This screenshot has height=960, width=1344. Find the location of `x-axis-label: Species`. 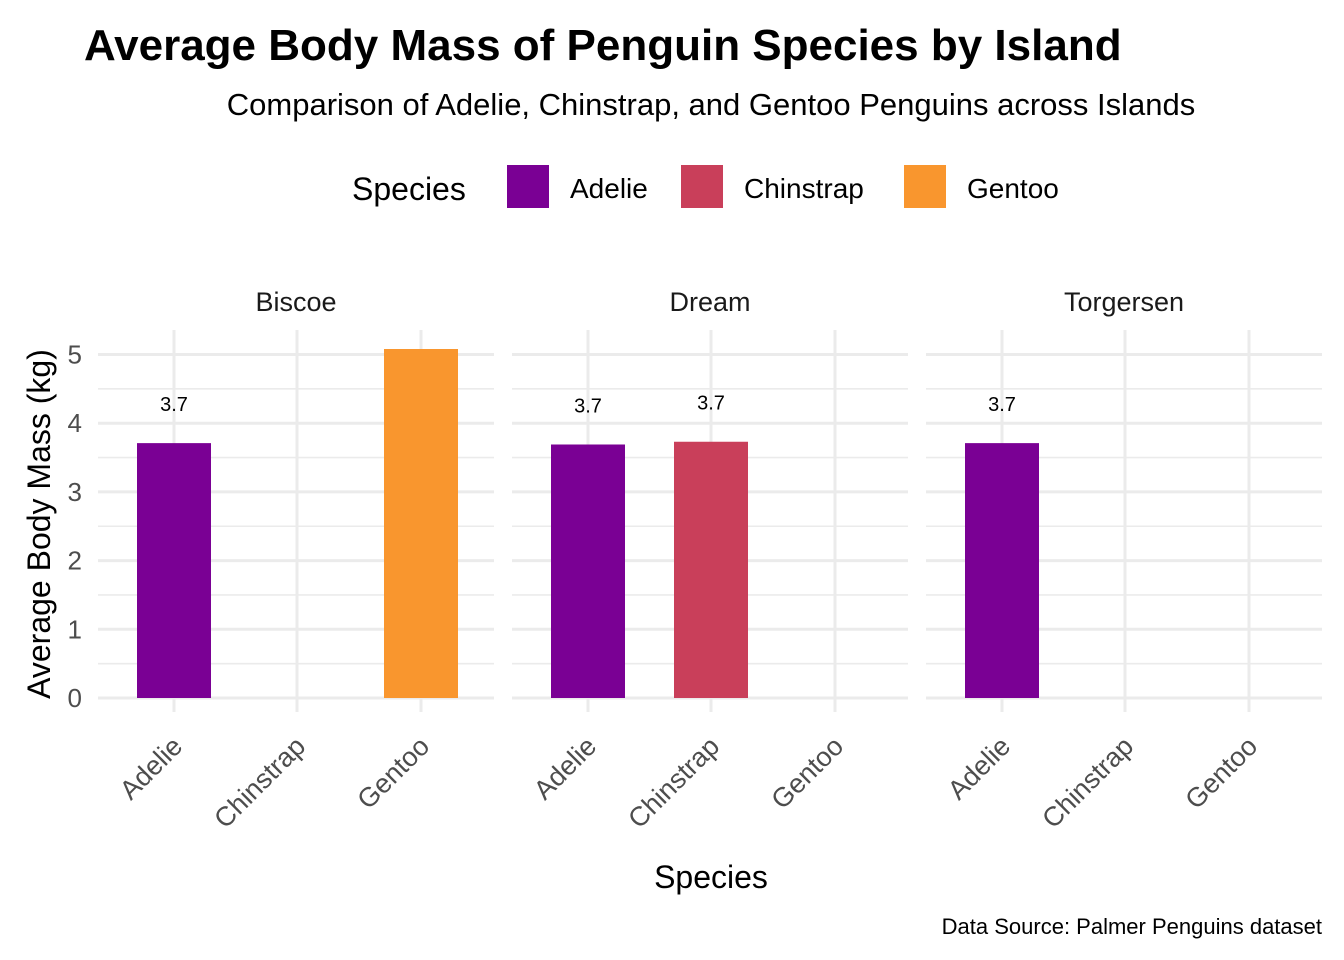

x-axis-label: Species is located at coordinates (711, 877).